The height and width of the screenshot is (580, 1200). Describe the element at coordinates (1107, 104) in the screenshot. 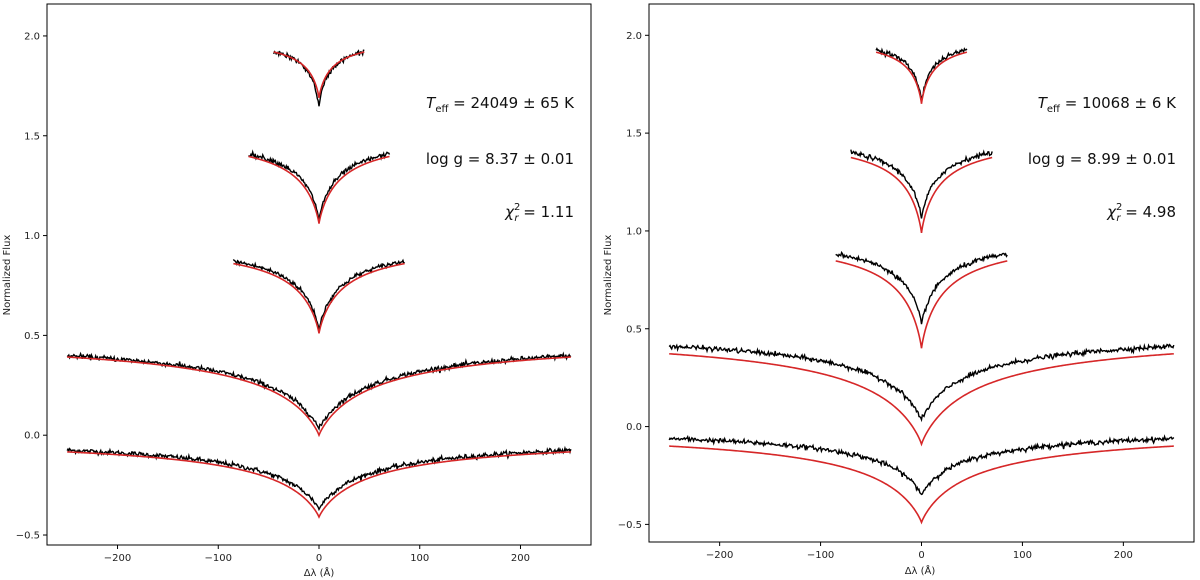

I see `right-teff-annotation: Teff = 10068 ± 6 K` at that location.